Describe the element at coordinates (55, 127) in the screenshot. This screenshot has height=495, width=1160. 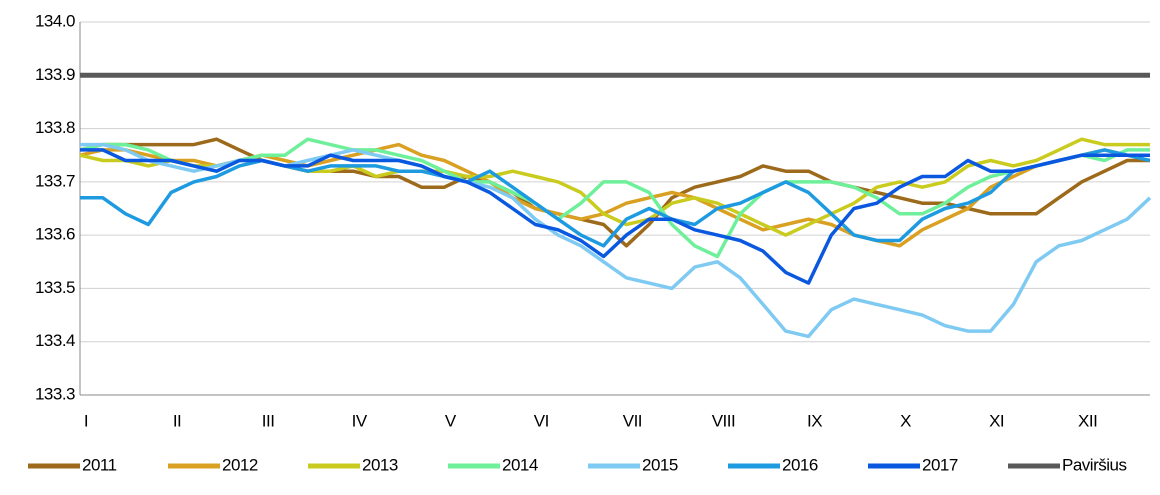
I see `y-tick-label: 133.8` at that location.